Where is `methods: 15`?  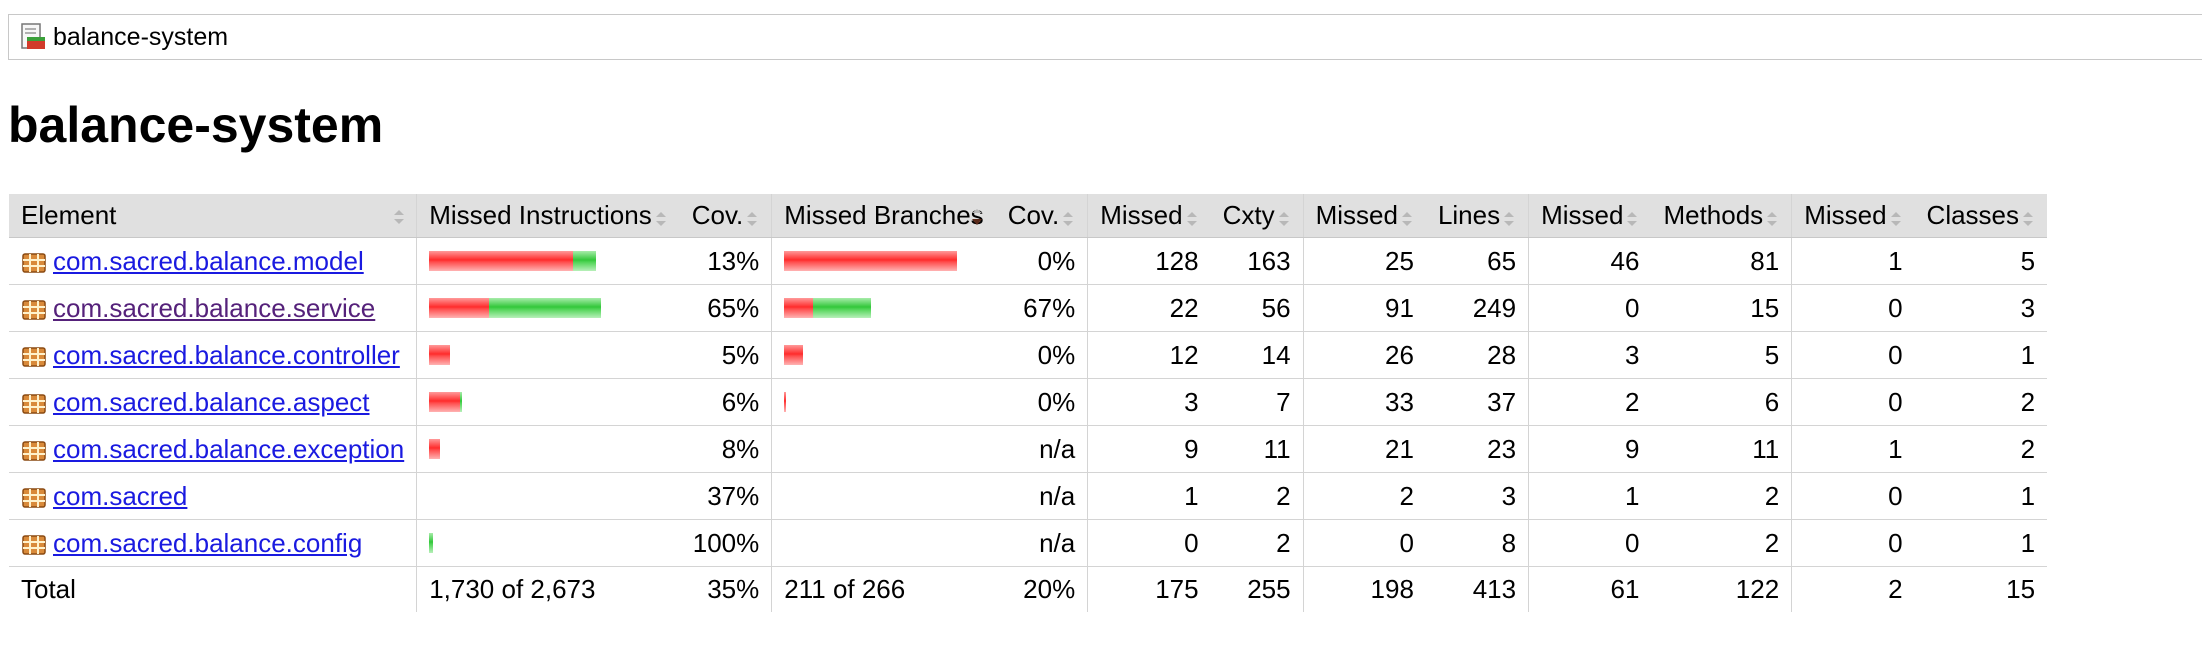 methods: 15 is located at coordinates (1721, 308).